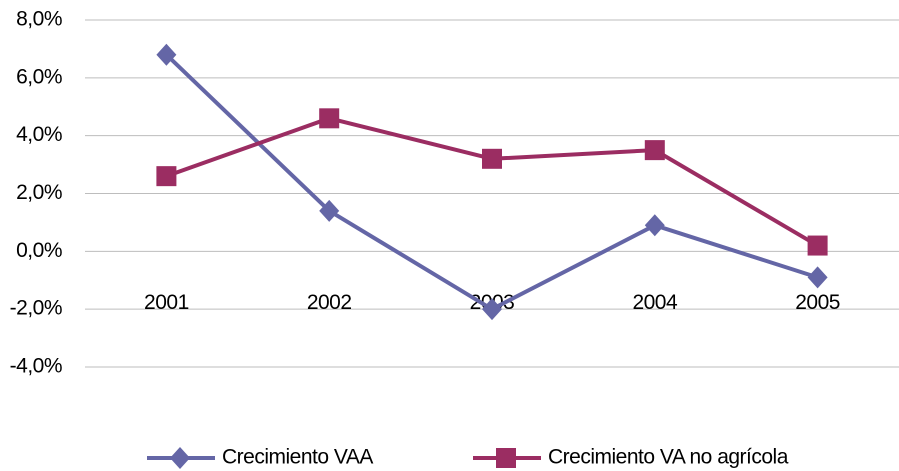 This screenshot has height=471, width=899. I want to click on legend-label: Crecimiento VA no agrícola, so click(668, 457).